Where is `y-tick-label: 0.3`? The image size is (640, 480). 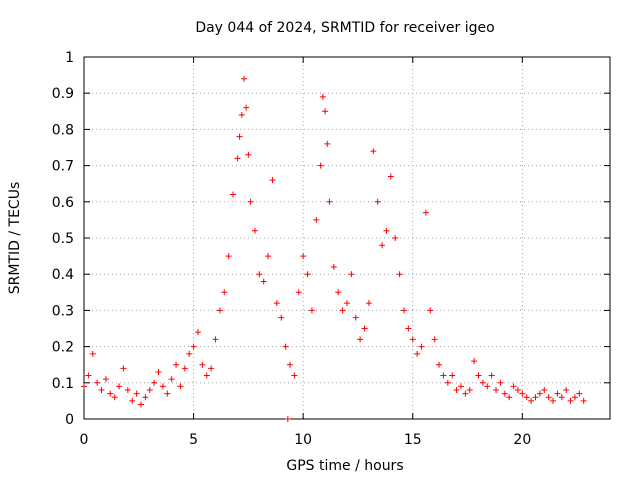 y-tick-label: 0.3 is located at coordinates (63, 311).